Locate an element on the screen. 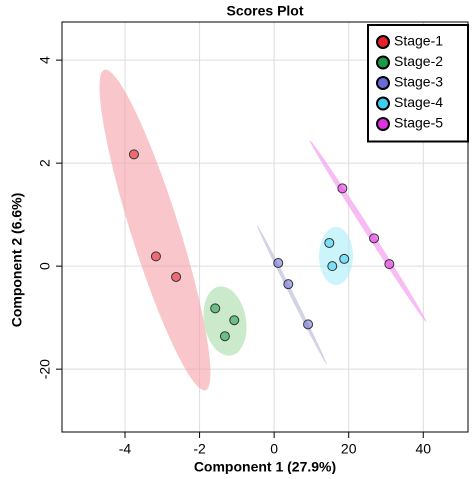 Image resolution: width=474 pixels, height=479 pixels. legend-label: Stage-3 is located at coordinates (418, 82).